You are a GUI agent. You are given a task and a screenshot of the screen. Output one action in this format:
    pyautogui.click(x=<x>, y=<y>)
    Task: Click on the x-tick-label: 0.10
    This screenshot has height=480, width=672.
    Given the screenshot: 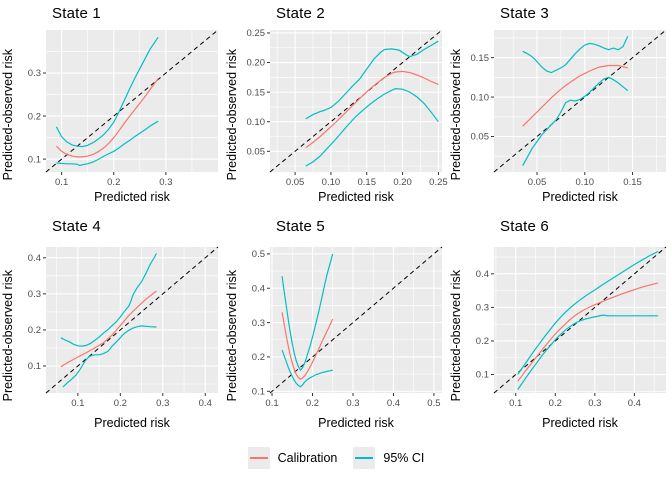 What is the action you would take?
    pyautogui.click(x=331, y=182)
    